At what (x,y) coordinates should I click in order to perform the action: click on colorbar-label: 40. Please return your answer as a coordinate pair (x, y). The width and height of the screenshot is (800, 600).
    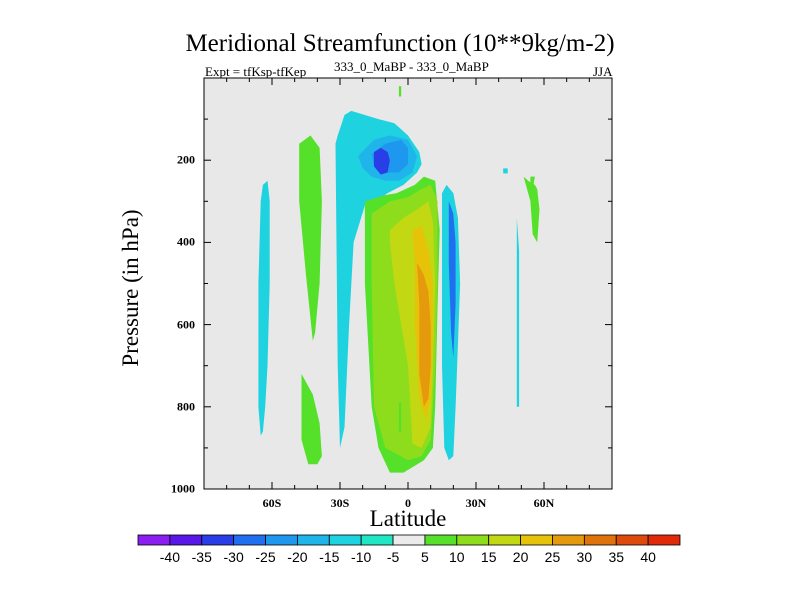
    Looking at the image, I should click on (648, 557).